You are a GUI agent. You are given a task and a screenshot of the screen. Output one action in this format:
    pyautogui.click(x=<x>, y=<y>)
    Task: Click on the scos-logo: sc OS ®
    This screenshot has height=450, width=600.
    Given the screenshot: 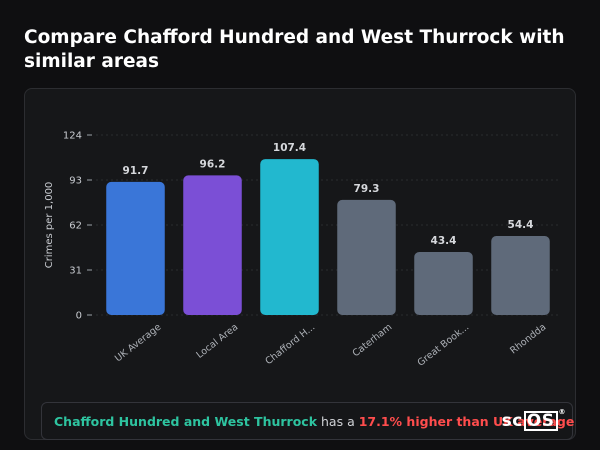 What is the action you would take?
    pyautogui.click(x=533, y=419)
    